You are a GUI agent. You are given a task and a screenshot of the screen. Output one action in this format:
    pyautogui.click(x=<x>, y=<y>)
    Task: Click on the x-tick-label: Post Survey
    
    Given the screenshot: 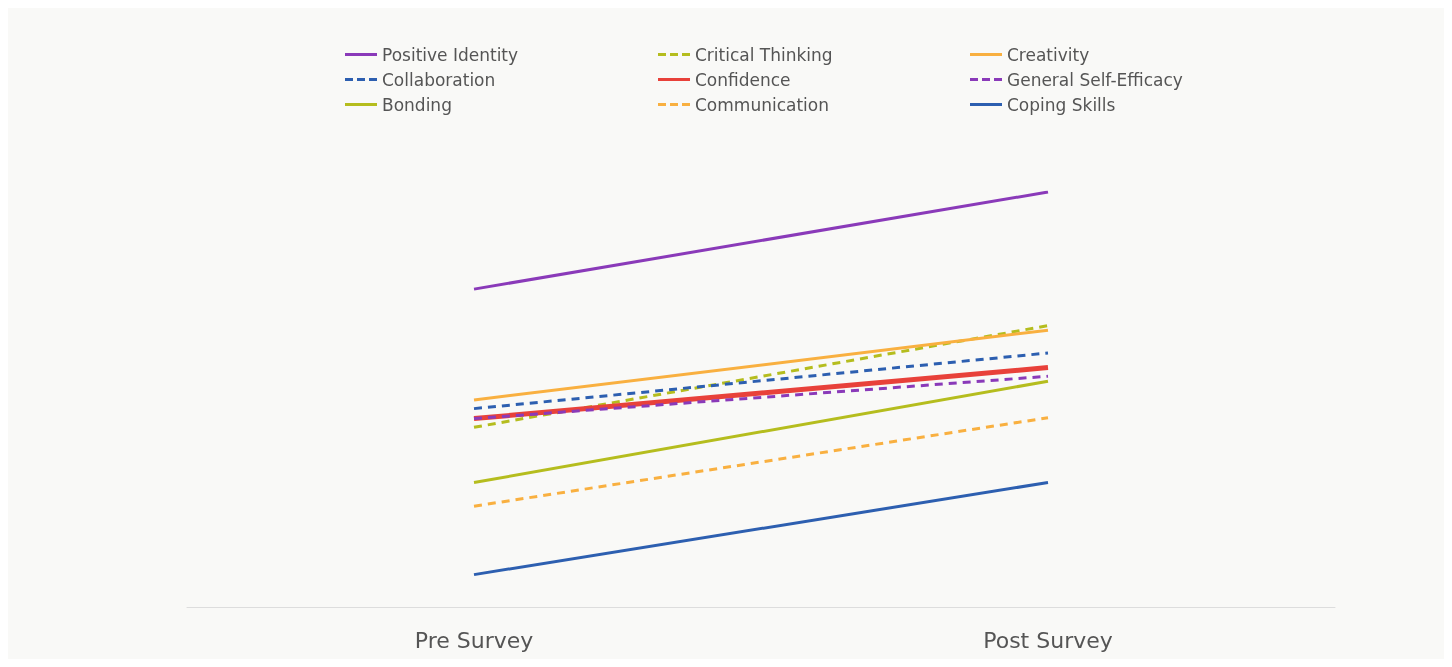 What is the action you would take?
    pyautogui.click(x=1048, y=640)
    